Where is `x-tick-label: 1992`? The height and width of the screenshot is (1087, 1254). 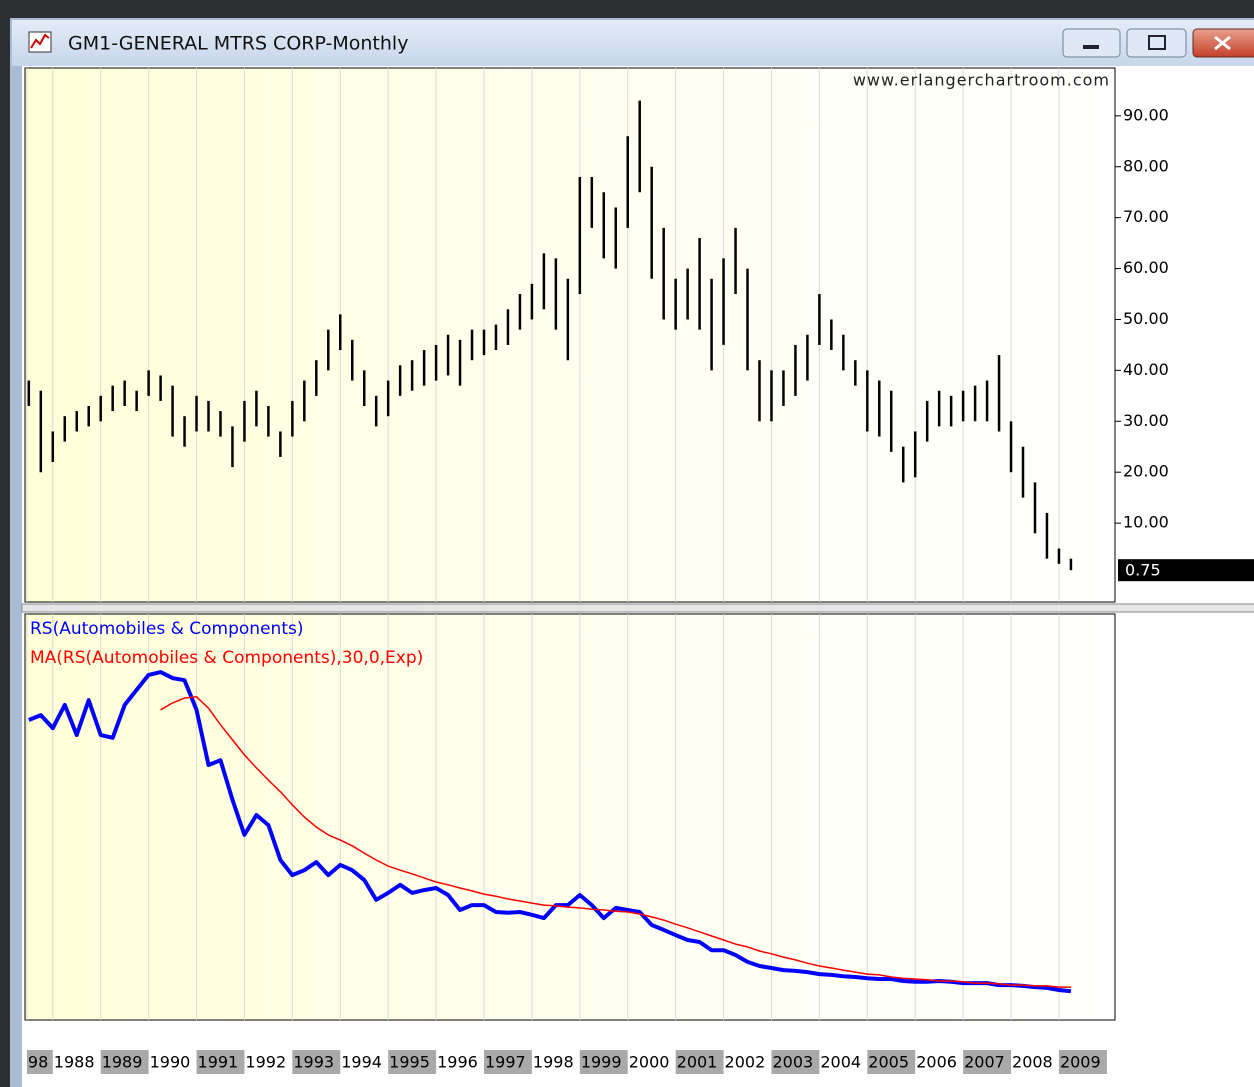
x-tick-label: 1992 is located at coordinates (265, 1062).